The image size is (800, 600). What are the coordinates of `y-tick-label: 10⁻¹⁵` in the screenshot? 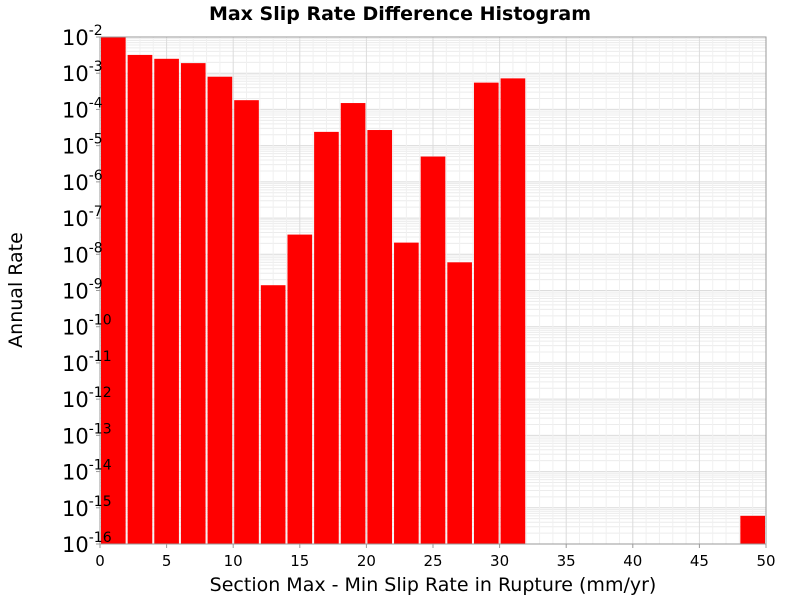 It's located at (87, 507).